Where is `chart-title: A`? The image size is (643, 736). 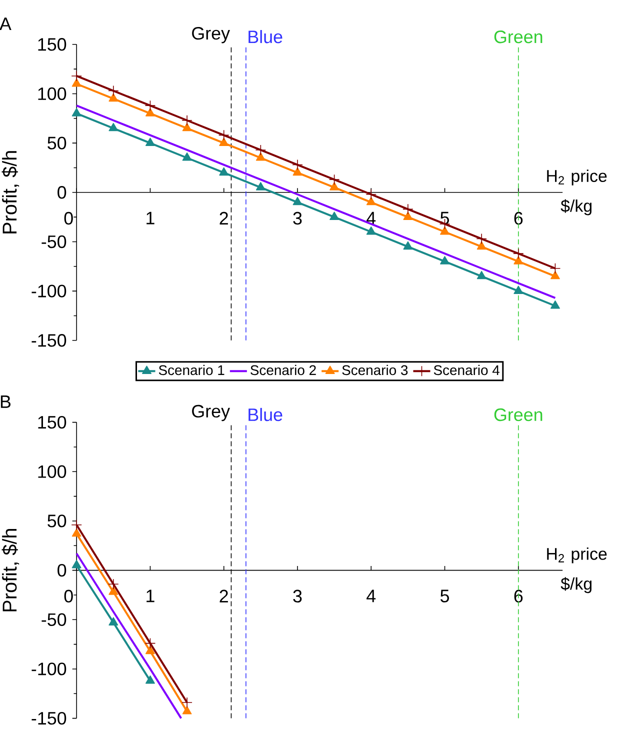
chart-title: A is located at coordinates (6, 24).